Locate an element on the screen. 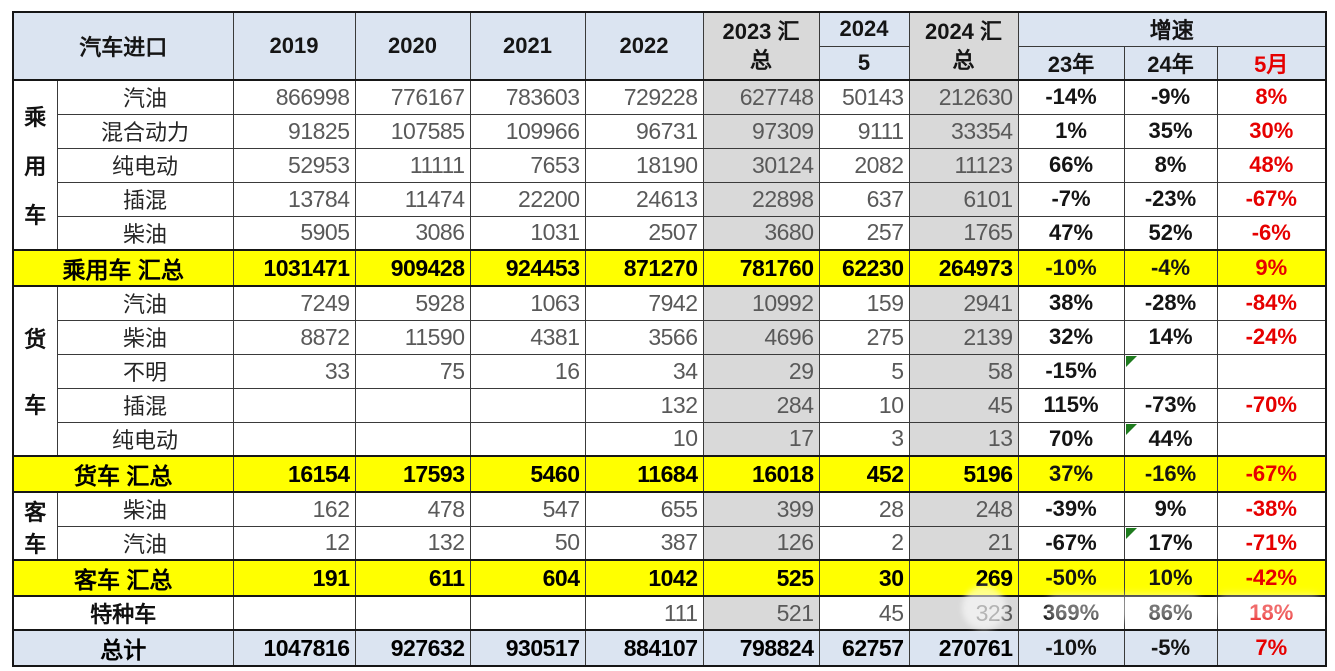 This screenshot has width=1335, height=671. table-cell: 38% is located at coordinates (1071, 303).